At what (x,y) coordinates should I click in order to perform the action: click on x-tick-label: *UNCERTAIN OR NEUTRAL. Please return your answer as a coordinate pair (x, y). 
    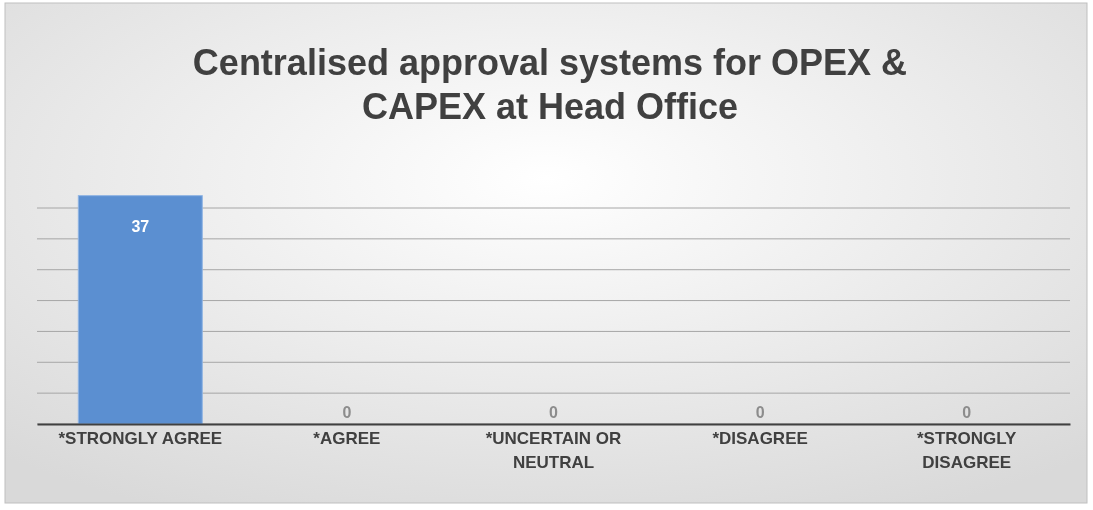
    Looking at the image, I should click on (553, 450).